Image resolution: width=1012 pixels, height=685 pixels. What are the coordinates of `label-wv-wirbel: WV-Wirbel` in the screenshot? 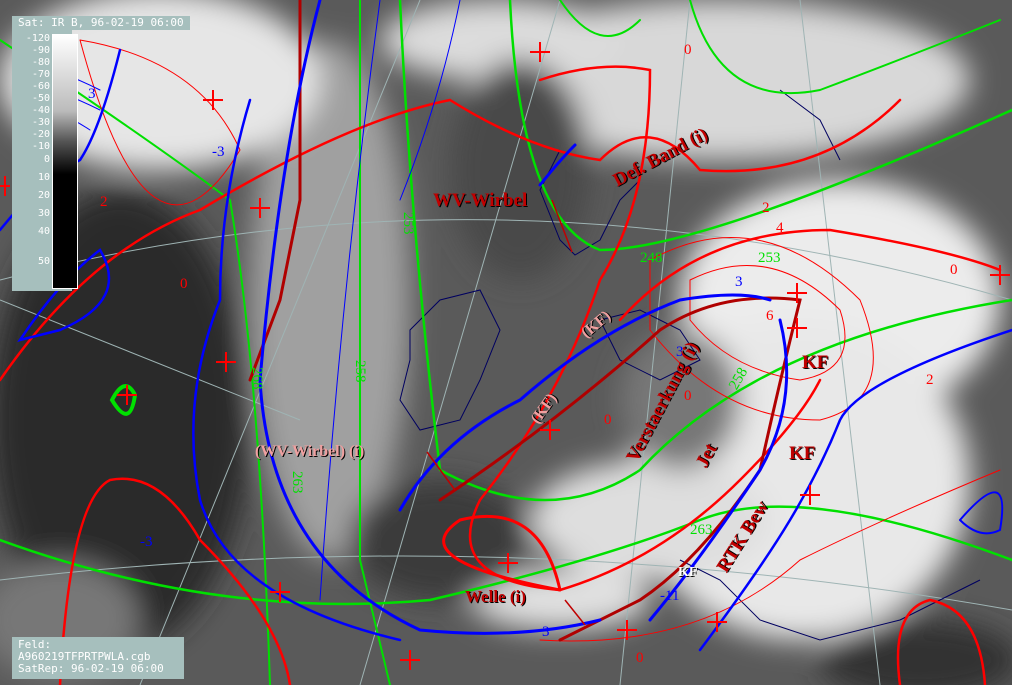 It's located at (480, 200).